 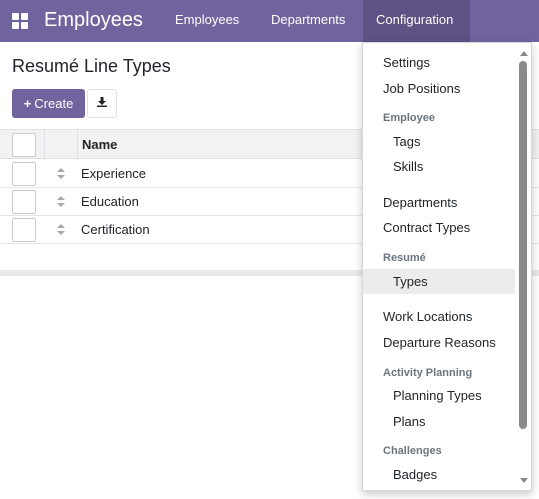 I want to click on menu-item-skills: Skills, so click(x=408, y=166).